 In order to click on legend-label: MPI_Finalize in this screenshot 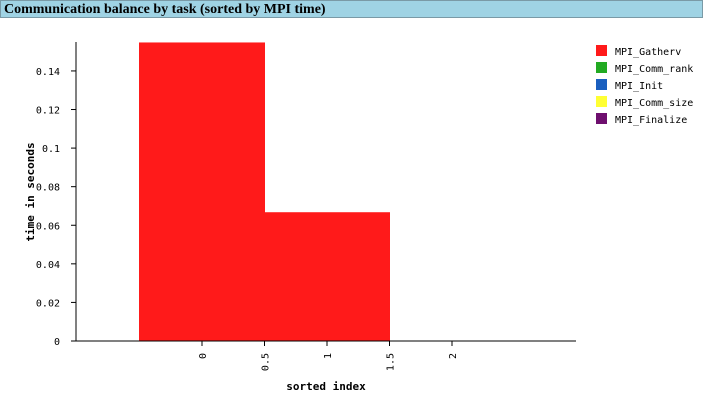, I will do `click(651, 120)`.